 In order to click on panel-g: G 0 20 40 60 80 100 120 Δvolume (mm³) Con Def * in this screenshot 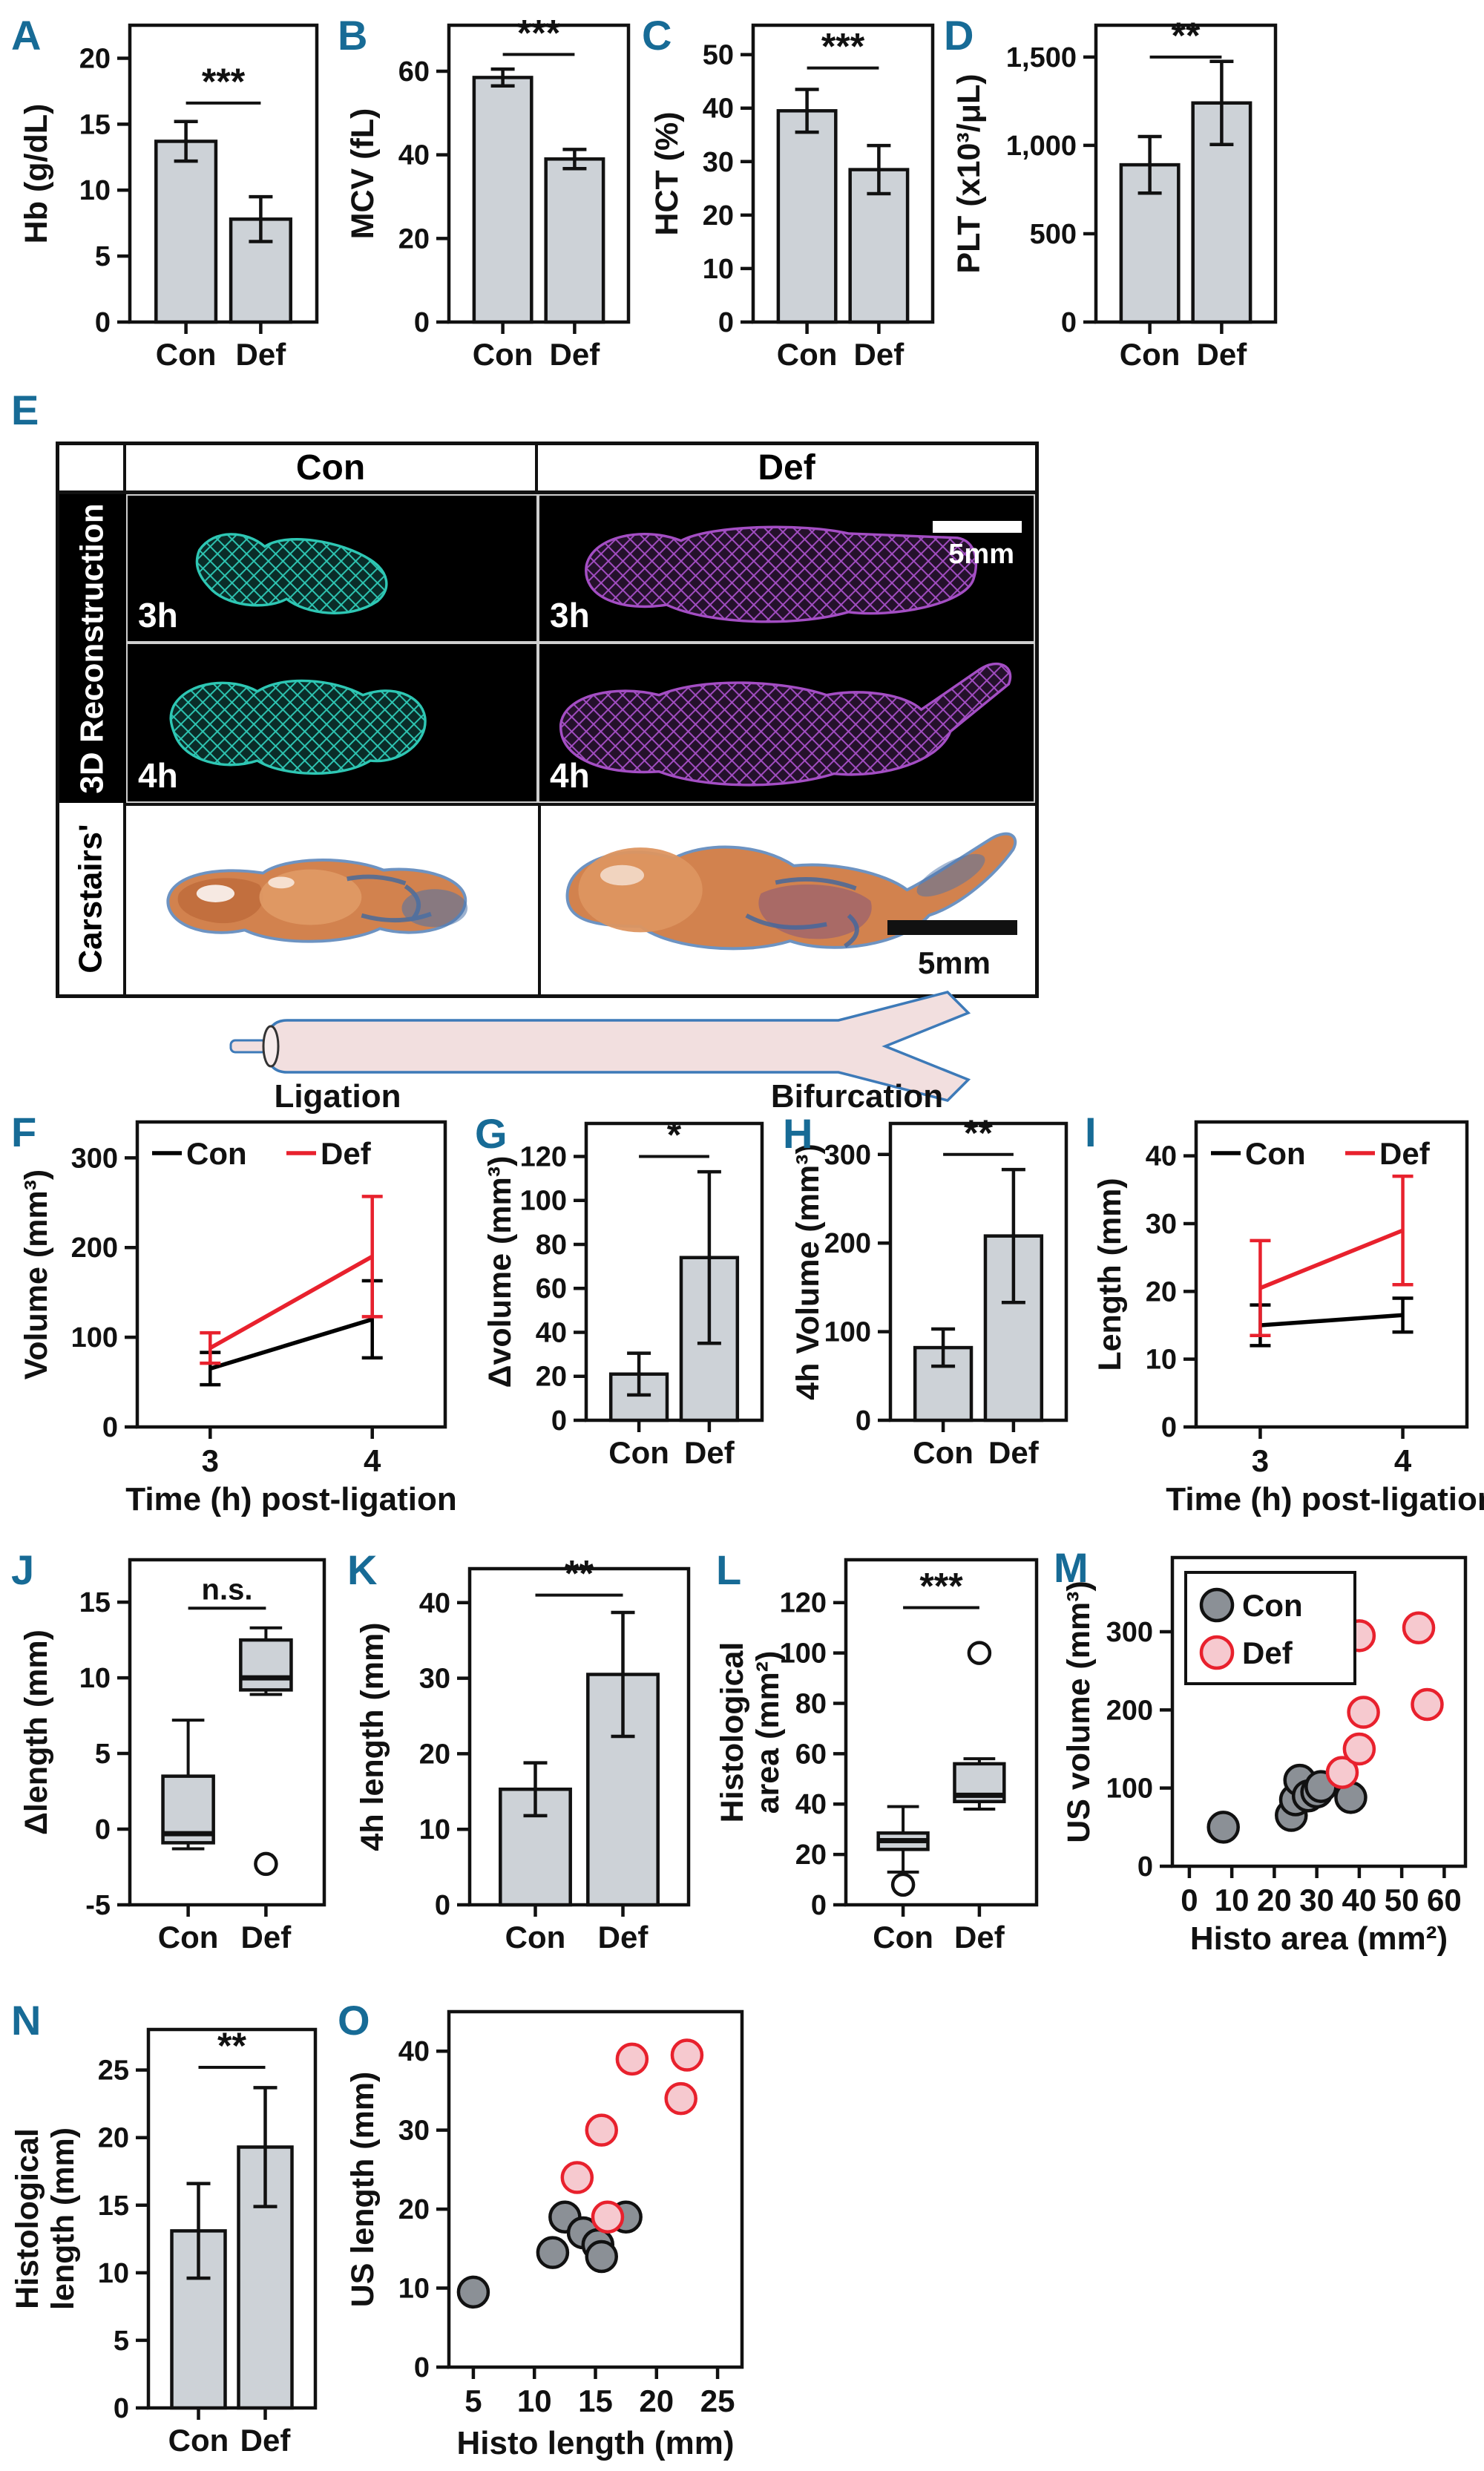, I will do `click(625, 1293)`.